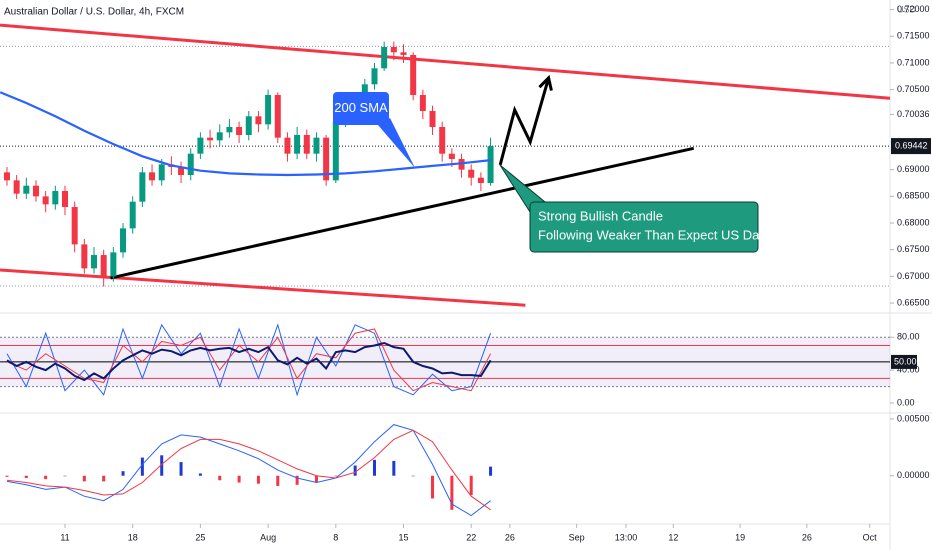  I want to click on y-tick-label: 0.68000, so click(913, 222).